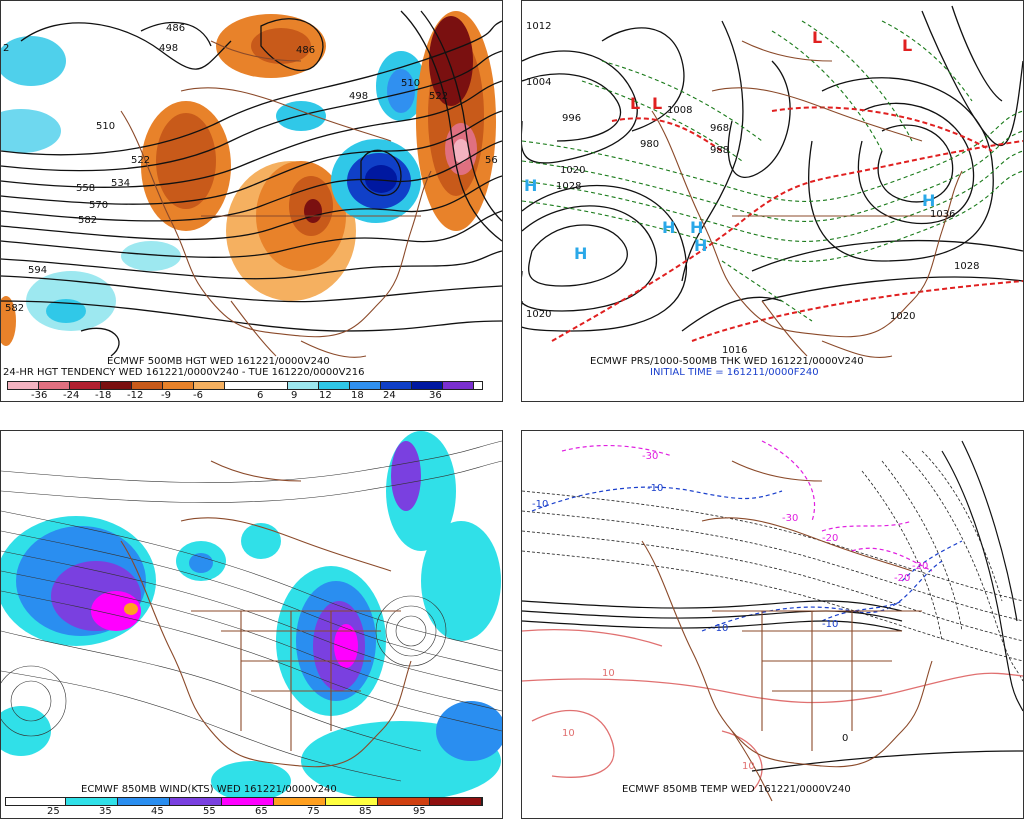 This screenshot has width=1024, height=819. Describe the element at coordinates (736, 789) in the screenshot. I see `panel-caption: ECMWF 850MB TEMP WED 161221/0000V240` at that location.